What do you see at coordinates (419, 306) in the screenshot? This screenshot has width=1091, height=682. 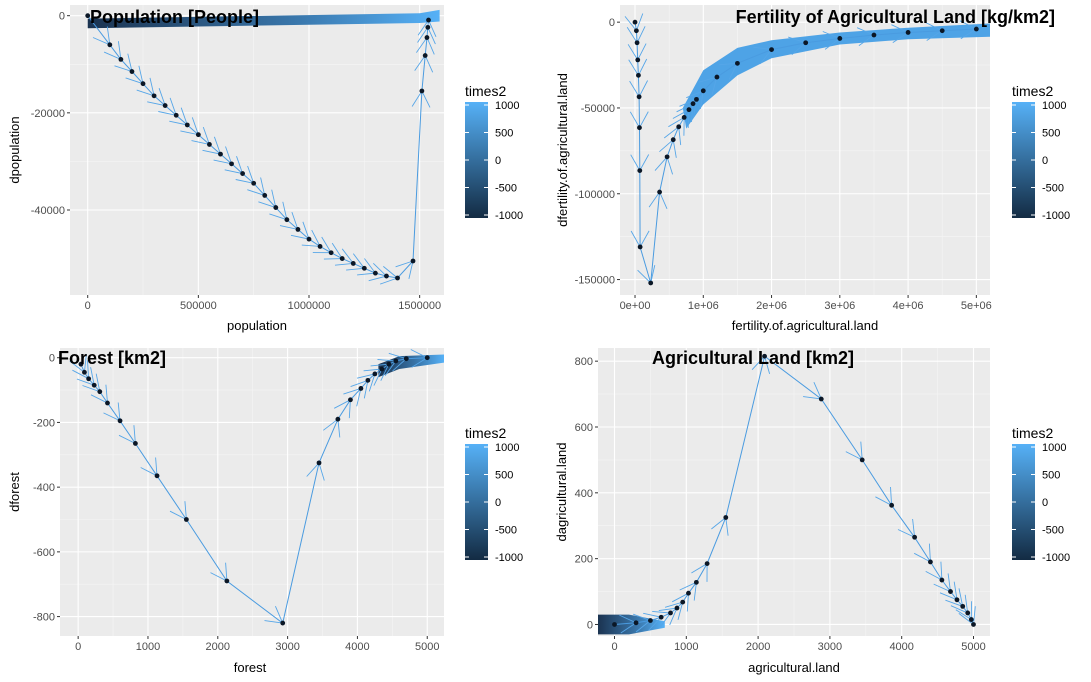 I see `x-tick-label: 1500000` at bounding box center [419, 306].